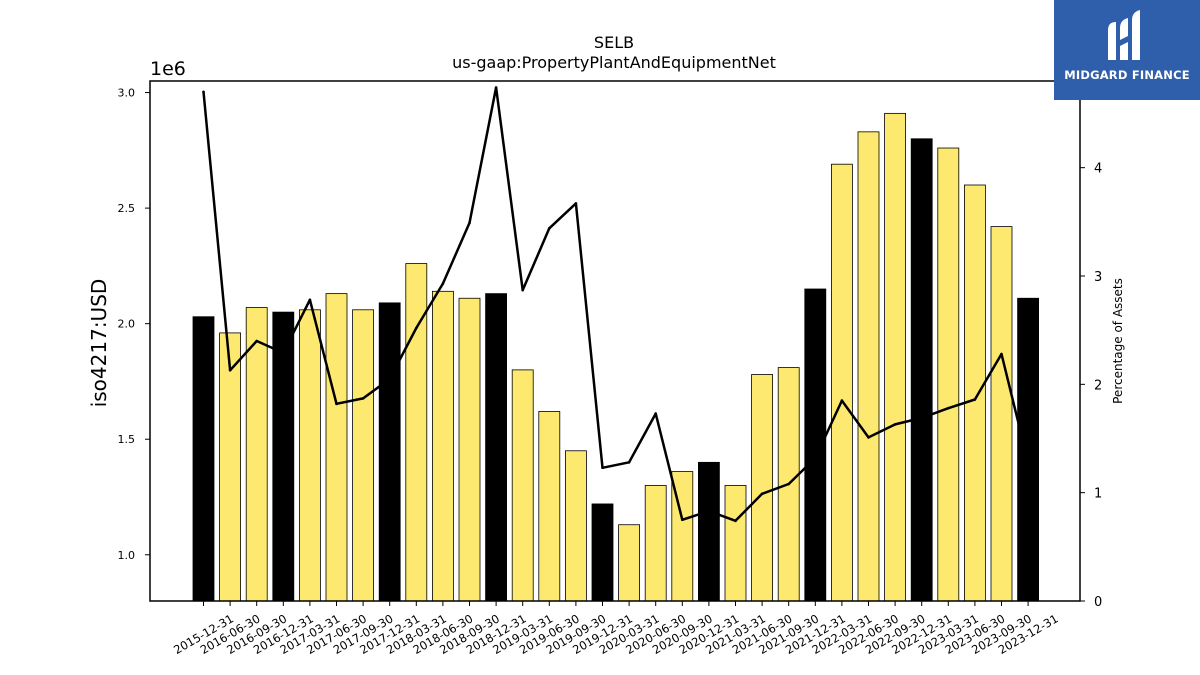 The width and height of the screenshot is (1200, 675). Describe the element at coordinates (127, 324) in the screenshot. I see `y-tick-label: 2.0` at that location.